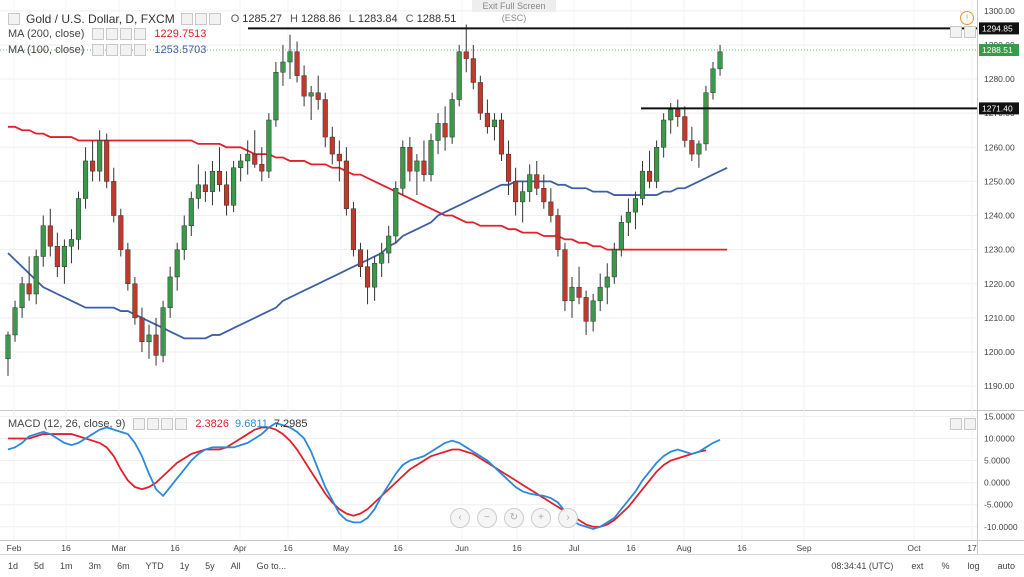 The height and width of the screenshot is (577, 1024). Describe the element at coordinates (514, 11) in the screenshot. I see `exit-fullscreen-button: Exit Full Screen (ESC)` at that location.